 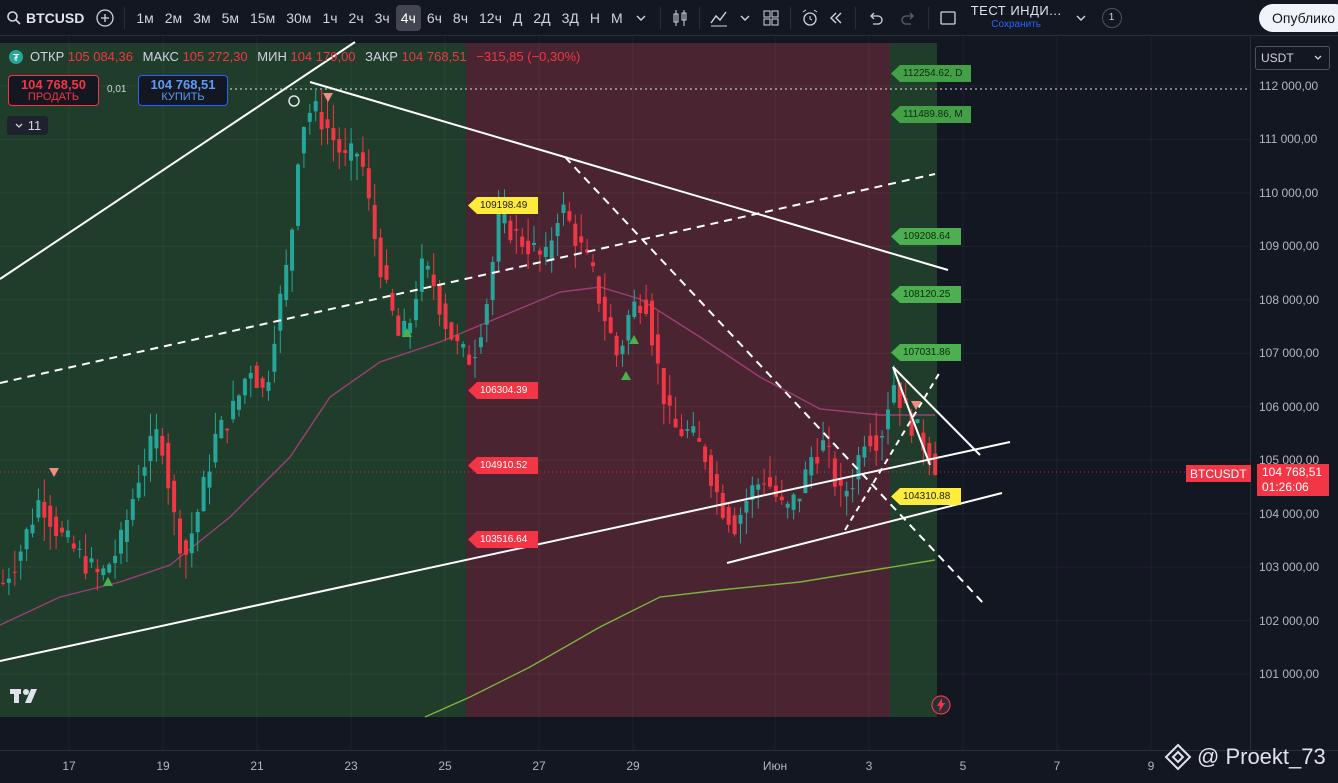 I want to click on interval-9: 4ч, so click(x=408, y=17).